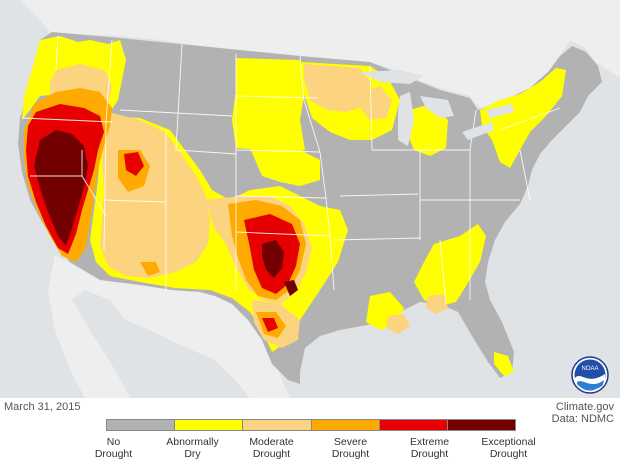  I want to click on legend-label: No Drought, so click(113, 448).